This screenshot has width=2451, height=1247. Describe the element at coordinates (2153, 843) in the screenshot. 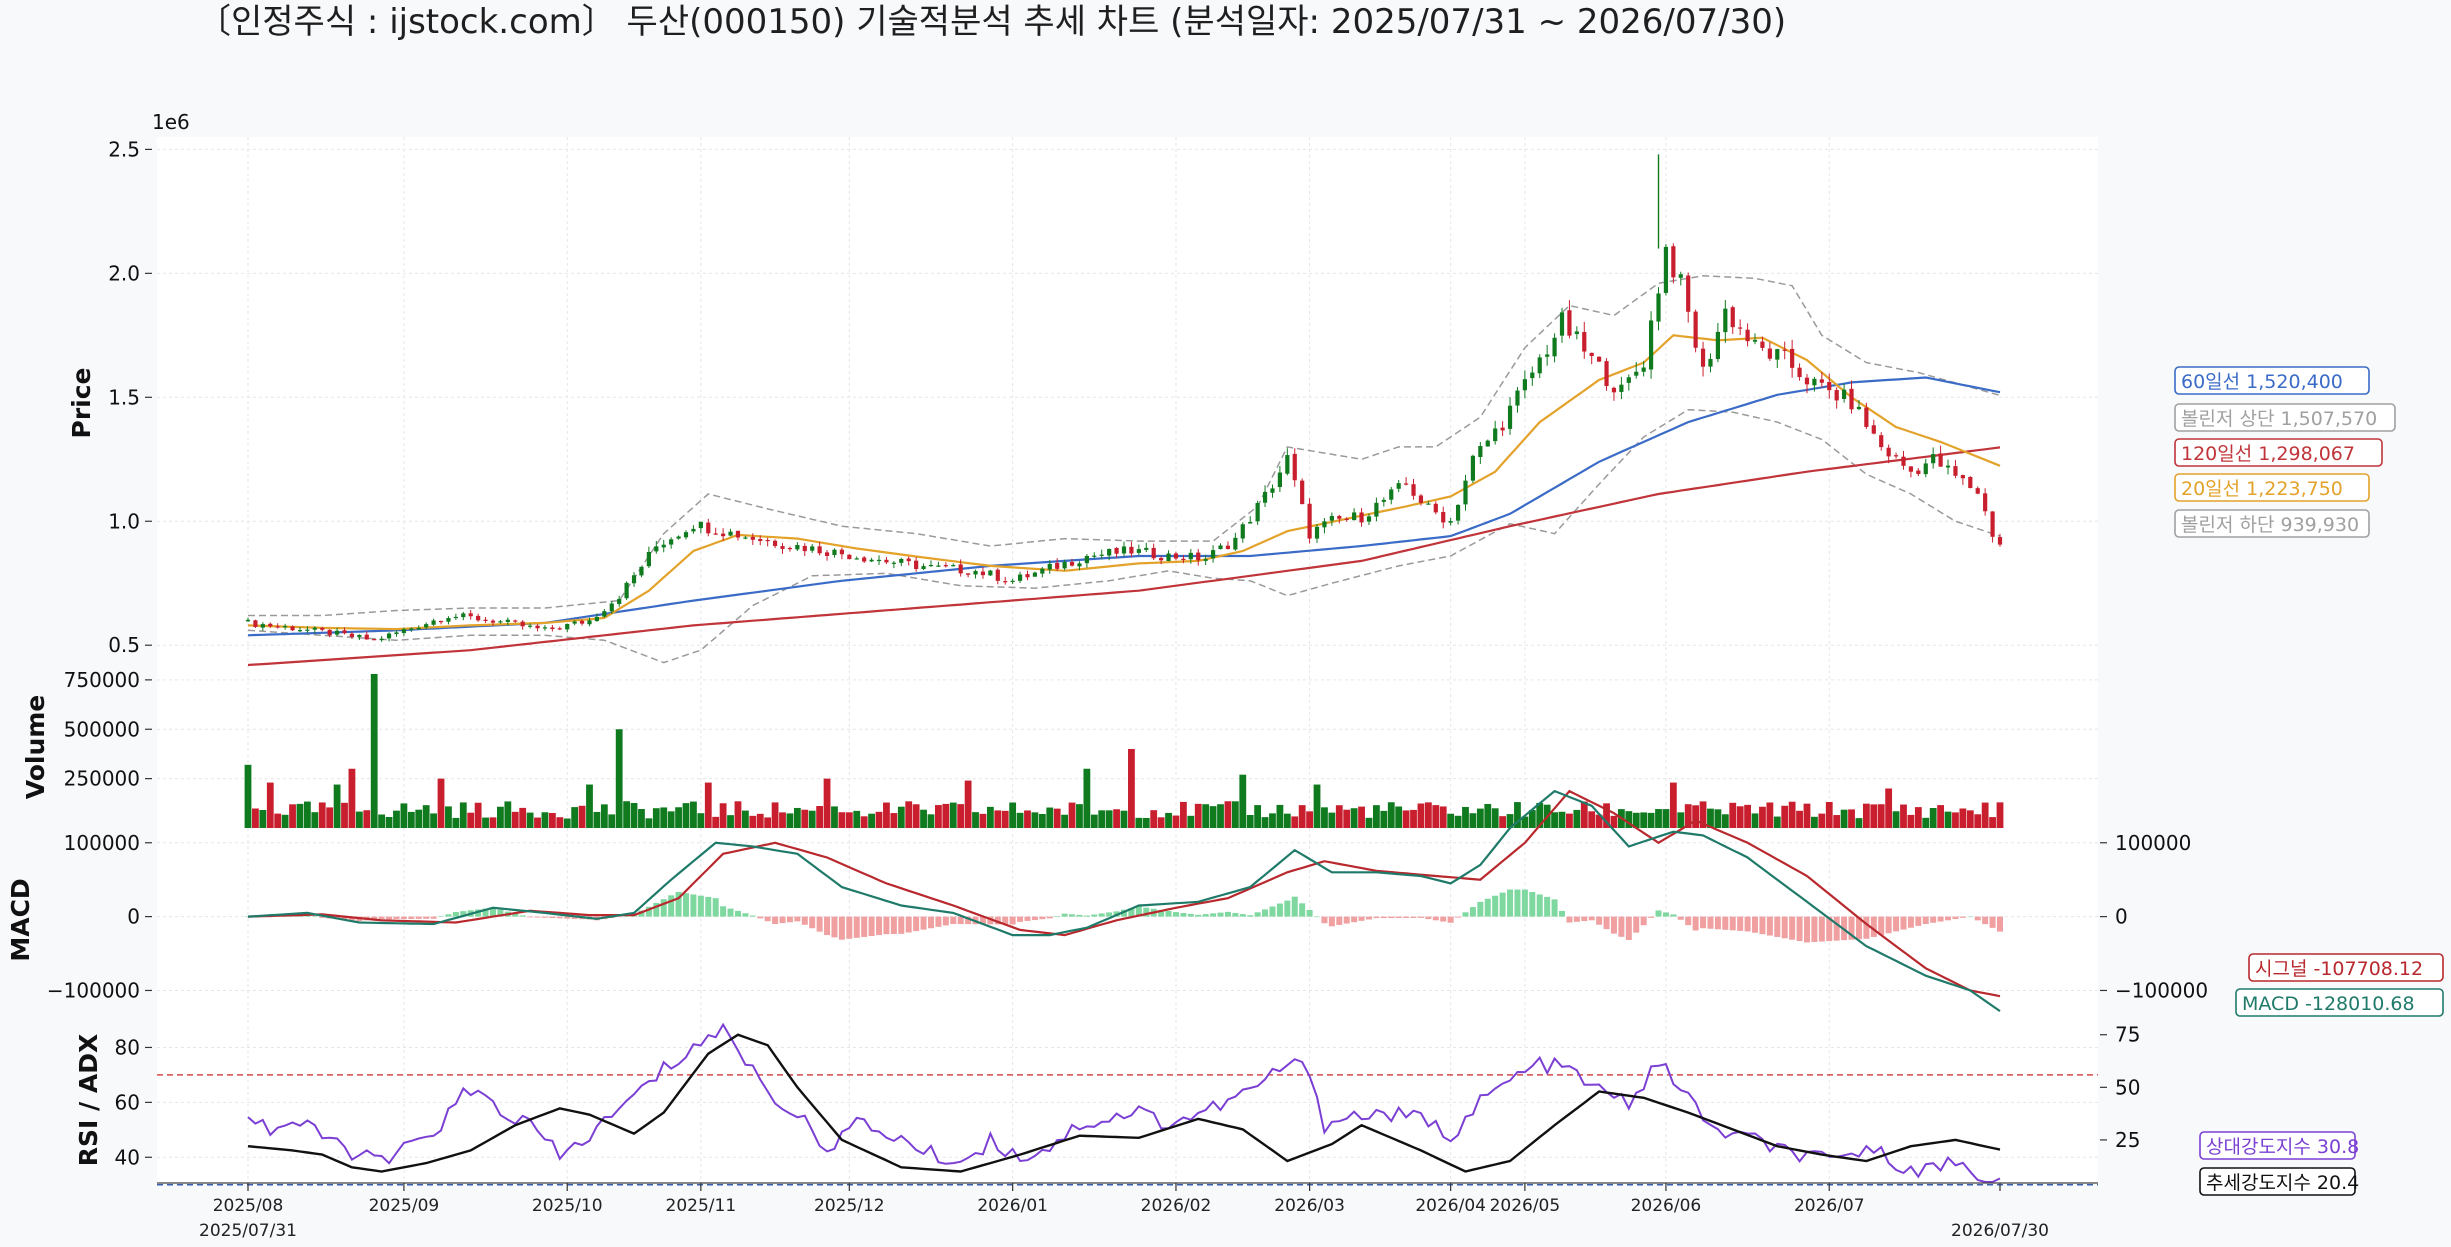

I see `y-tick-label-right: 100000` at that location.